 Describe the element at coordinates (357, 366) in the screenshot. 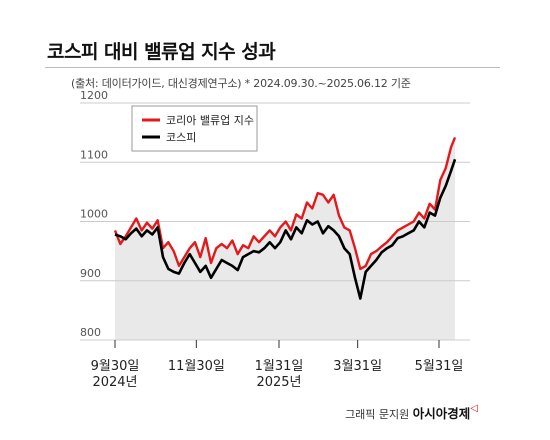

I see `x-tick-label: 3월31일` at that location.